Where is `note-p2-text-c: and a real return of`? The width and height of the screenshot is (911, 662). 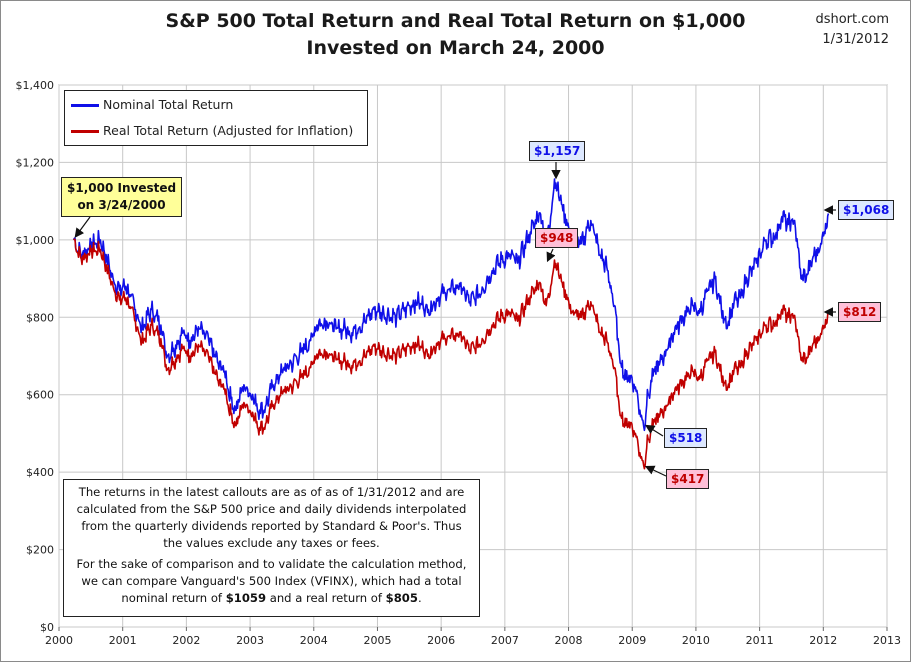
note-p2-text-c: and a real return of is located at coordinates (326, 598).